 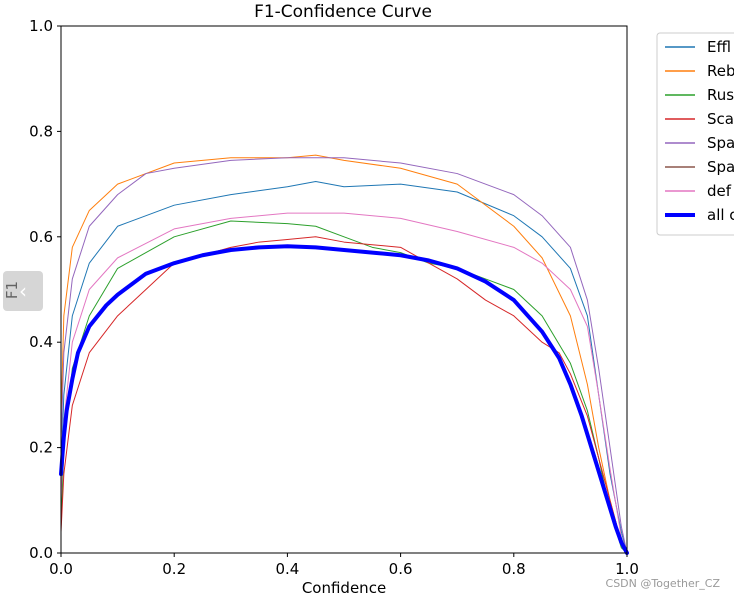 What do you see at coordinates (662, 583) in the screenshot?
I see `watermark: CSDN @Together_CZ` at bounding box center [662, 583].